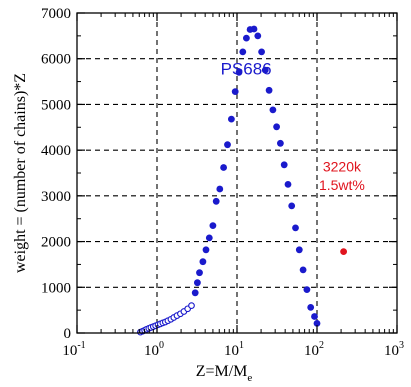 Image resolution: width=411 pixels, height=387 pixels. I want to click on x-tick-label: 10⁰, so click(154, 349).